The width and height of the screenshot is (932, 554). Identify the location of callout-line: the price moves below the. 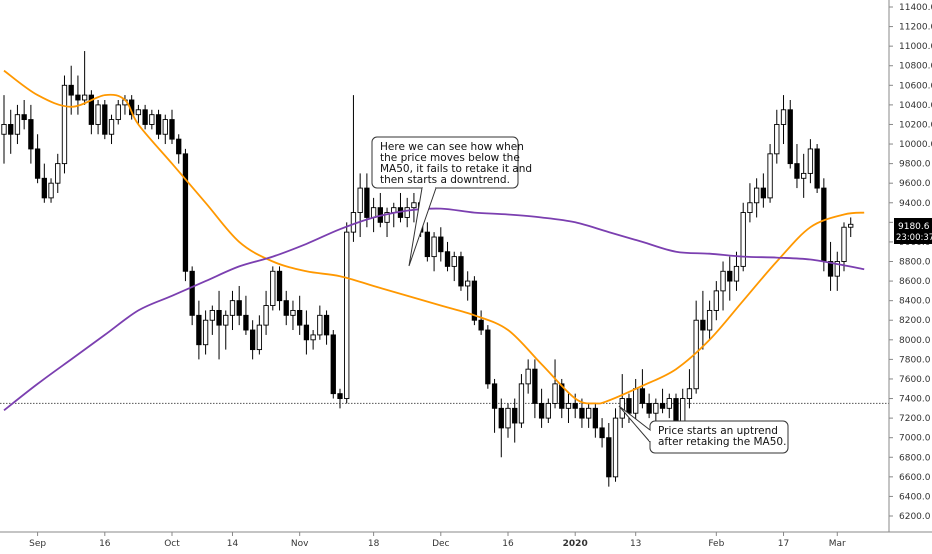
(450, 158).